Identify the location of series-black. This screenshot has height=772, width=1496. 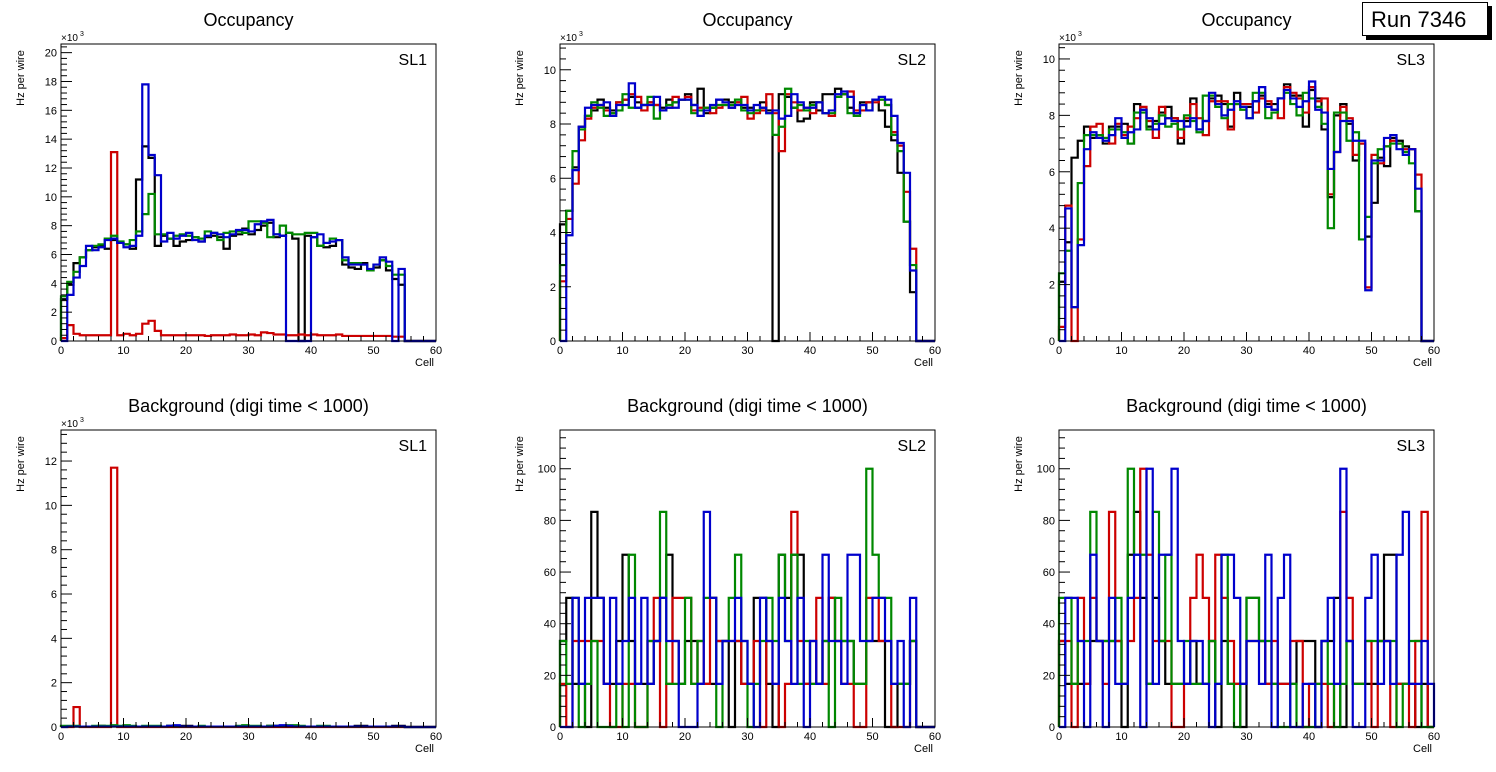
(746, 215).